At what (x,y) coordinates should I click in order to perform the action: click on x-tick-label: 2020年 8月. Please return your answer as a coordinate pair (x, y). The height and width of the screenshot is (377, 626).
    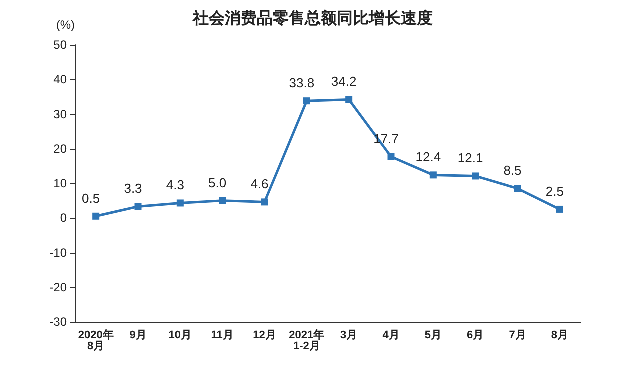
    Looking at the image, I should click on (96, 340).